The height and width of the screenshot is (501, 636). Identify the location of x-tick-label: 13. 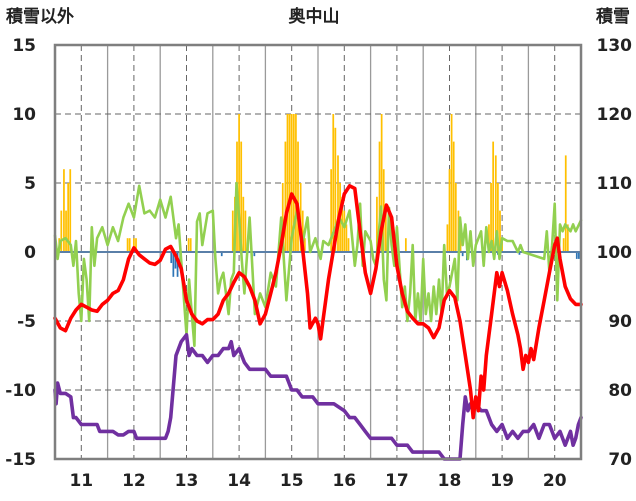
(187, 481).